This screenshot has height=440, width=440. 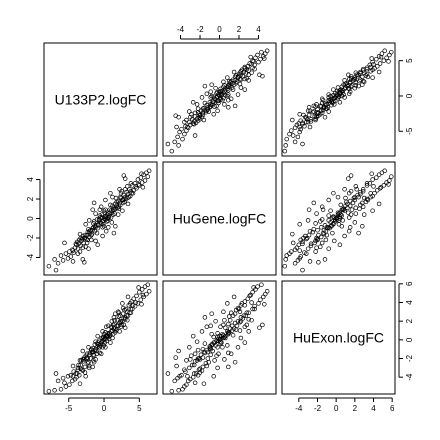 I want to click on tick-label: -2, so click(x=318, y=408).